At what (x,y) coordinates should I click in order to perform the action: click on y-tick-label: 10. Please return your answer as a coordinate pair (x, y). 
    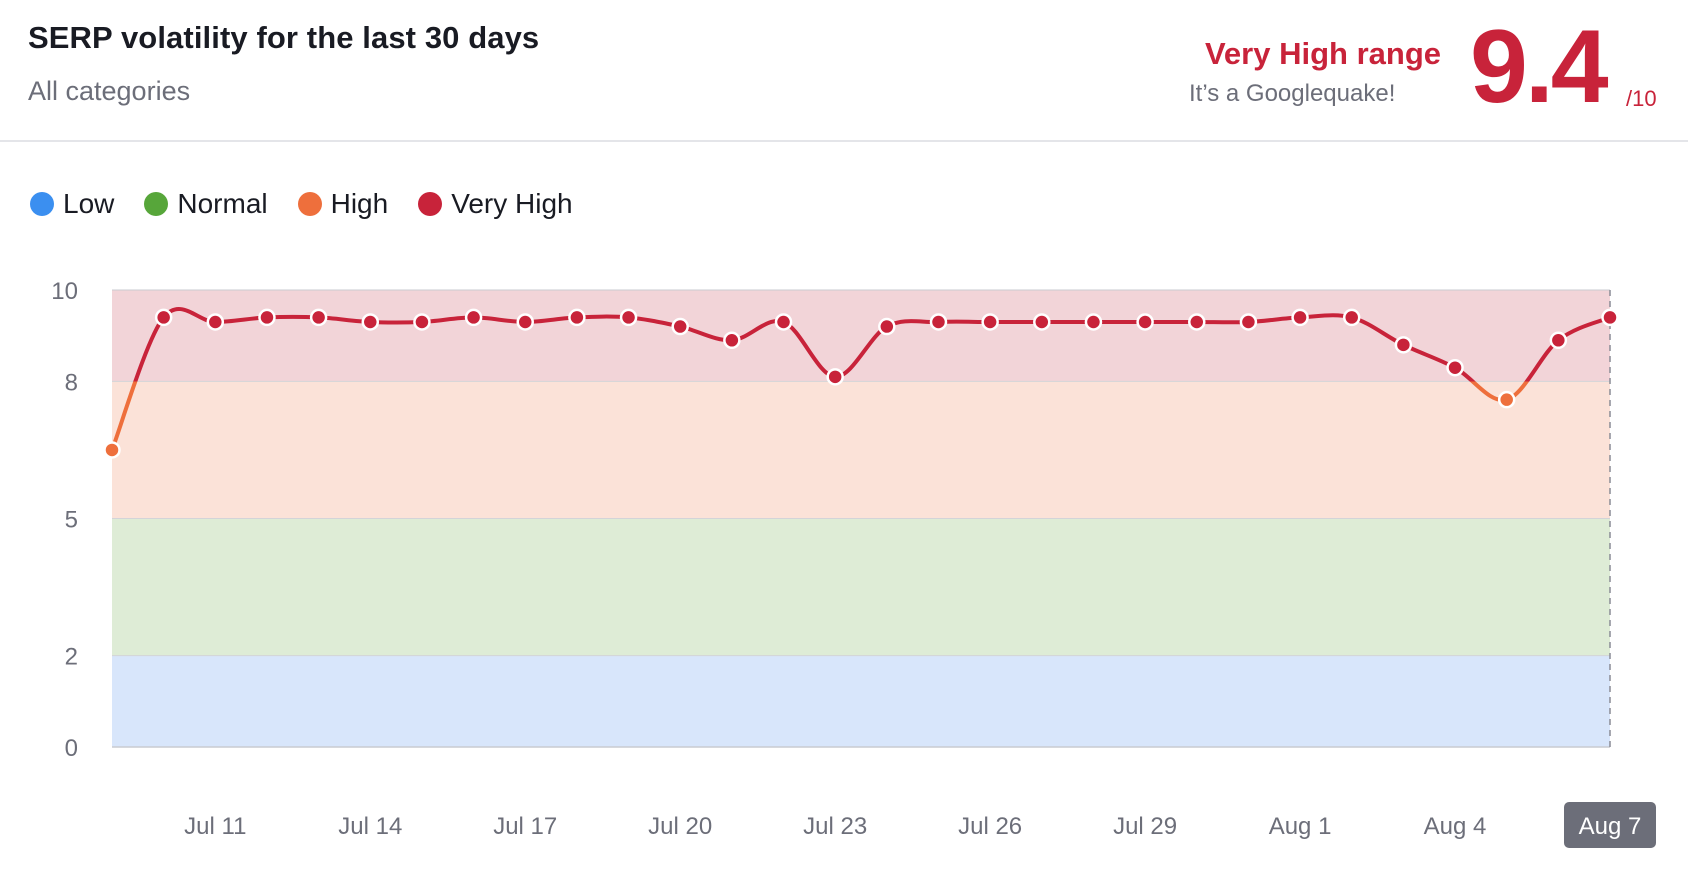
    Looking at the image, I should click on (64, 291).